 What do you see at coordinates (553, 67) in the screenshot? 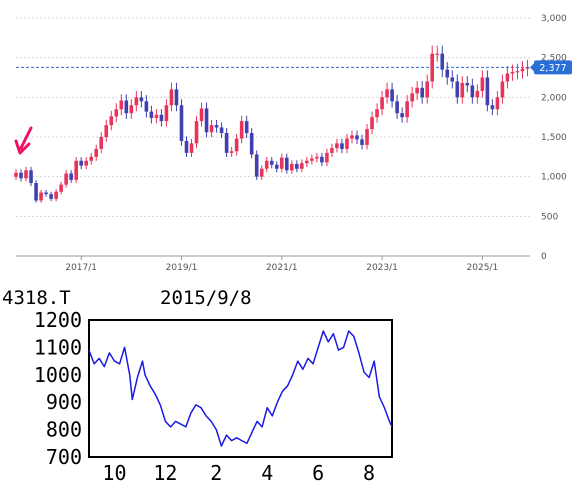
I see `current-price-badge` at bounding box center [553, 67].